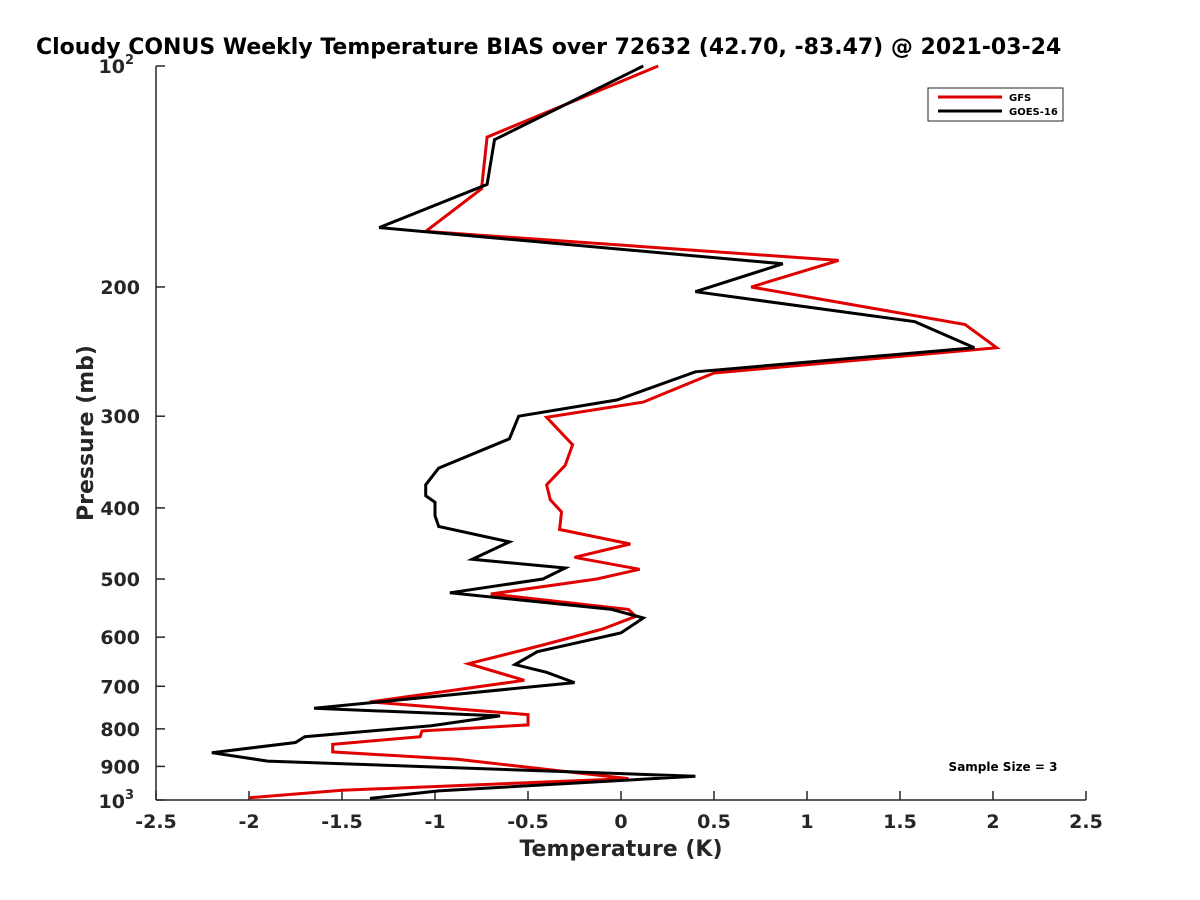 This screenshot has width=1200, height=900. I want to click on y-axis-label: Pressure (mb), so click(86, 433).